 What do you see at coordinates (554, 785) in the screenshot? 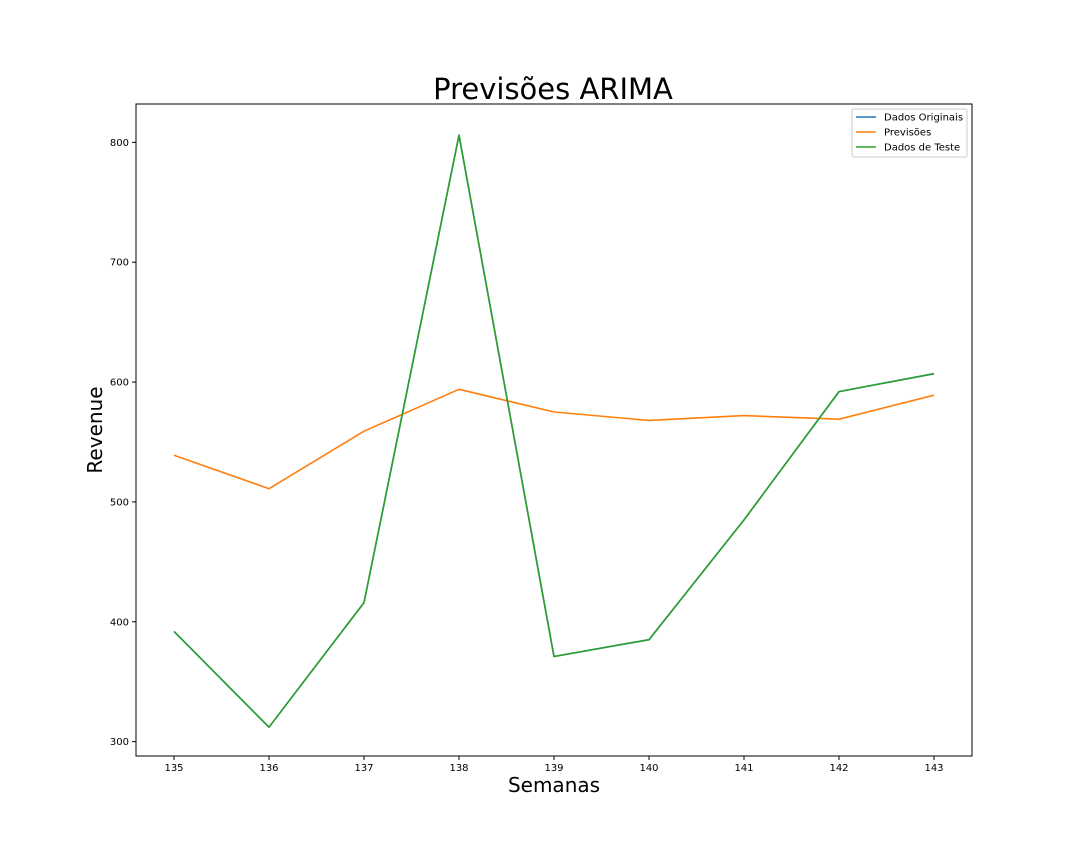
I see `x-axis-title: Semanas` at bounding box center [554, 785].